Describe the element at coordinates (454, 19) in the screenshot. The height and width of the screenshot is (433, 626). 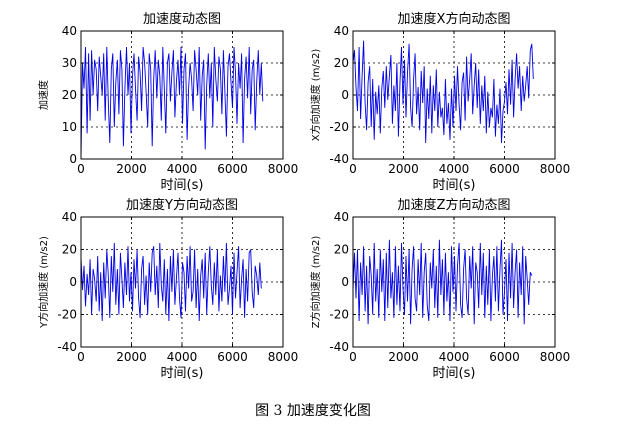
I see `chart-title: 加速度X方向动态图` at that location.